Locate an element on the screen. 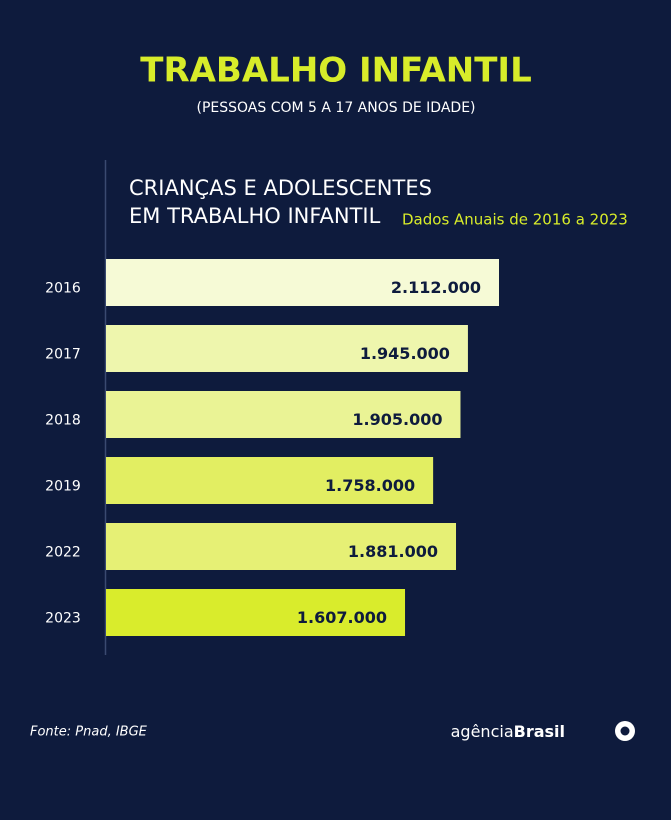 The width and height of the screenshot is (671, 820). chart-heading: CRIANÇAS E ADOLESCENTES is located at coordinates (280, 188).